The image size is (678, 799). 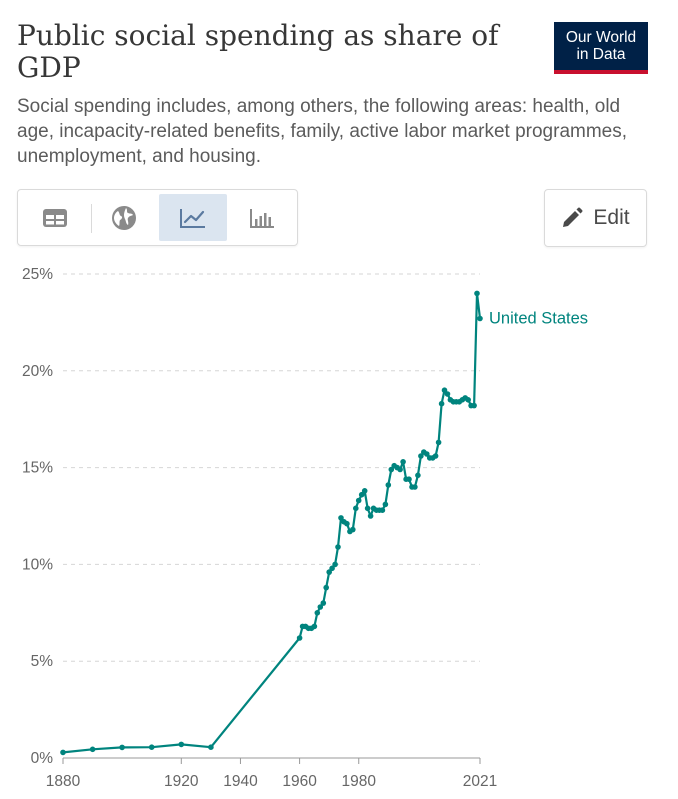 I want to click on x-tick-label: 1920, so click(x=181, y=781).